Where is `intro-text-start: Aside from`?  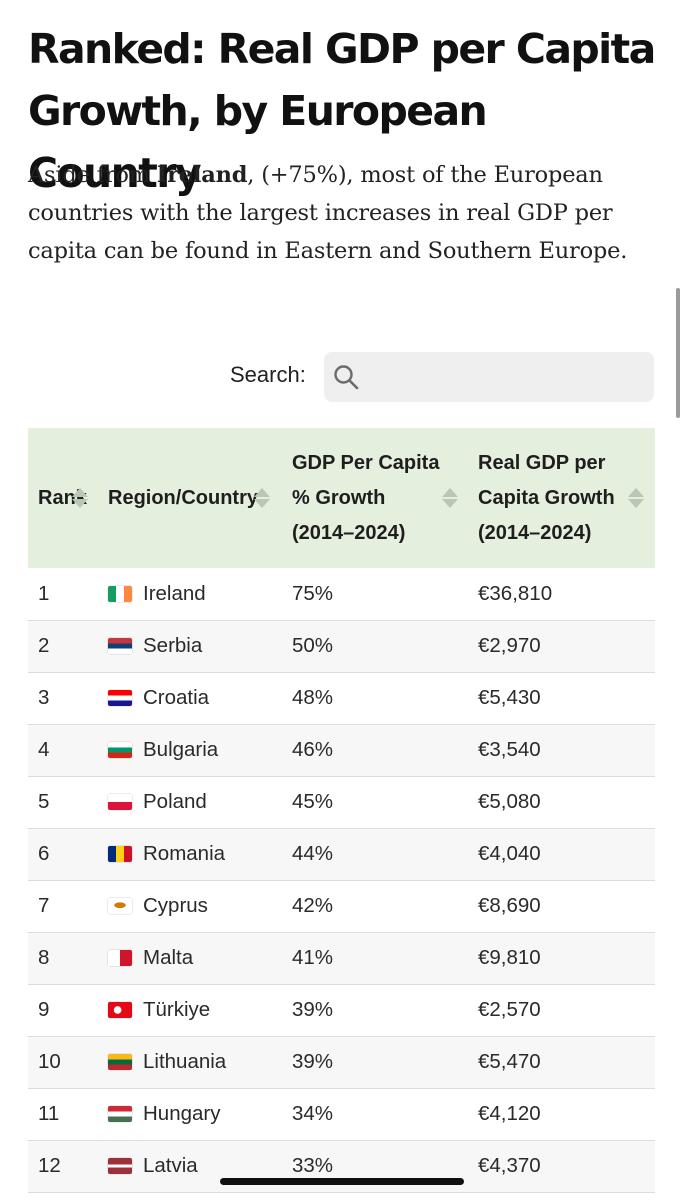 intro-text-start: Aside from is located at coordinates (92, 175).